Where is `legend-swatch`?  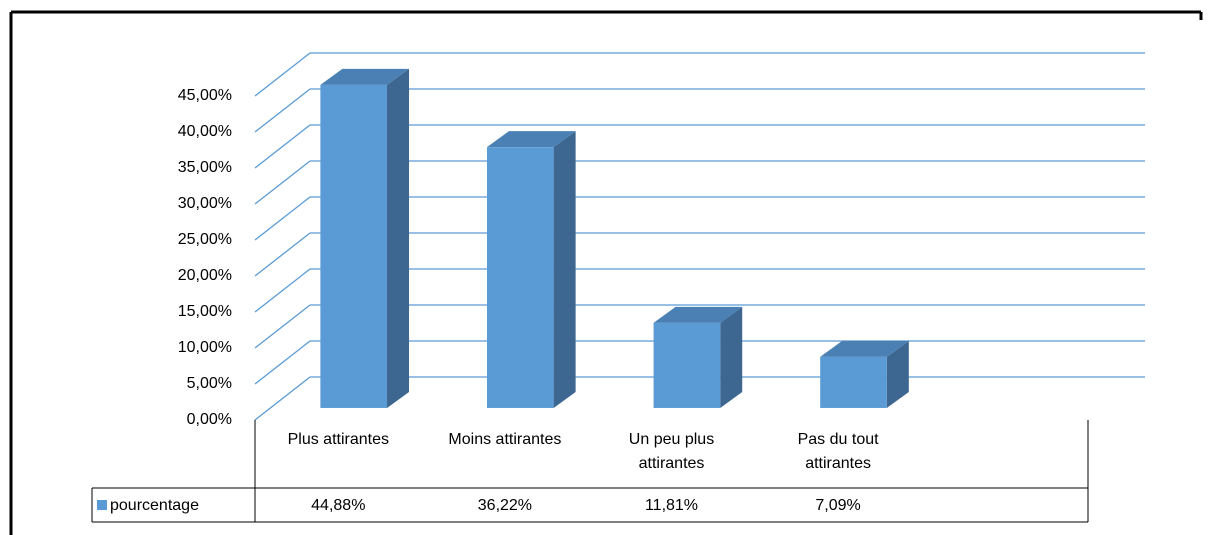
legend-swatch is located at coordinates (102, 505).